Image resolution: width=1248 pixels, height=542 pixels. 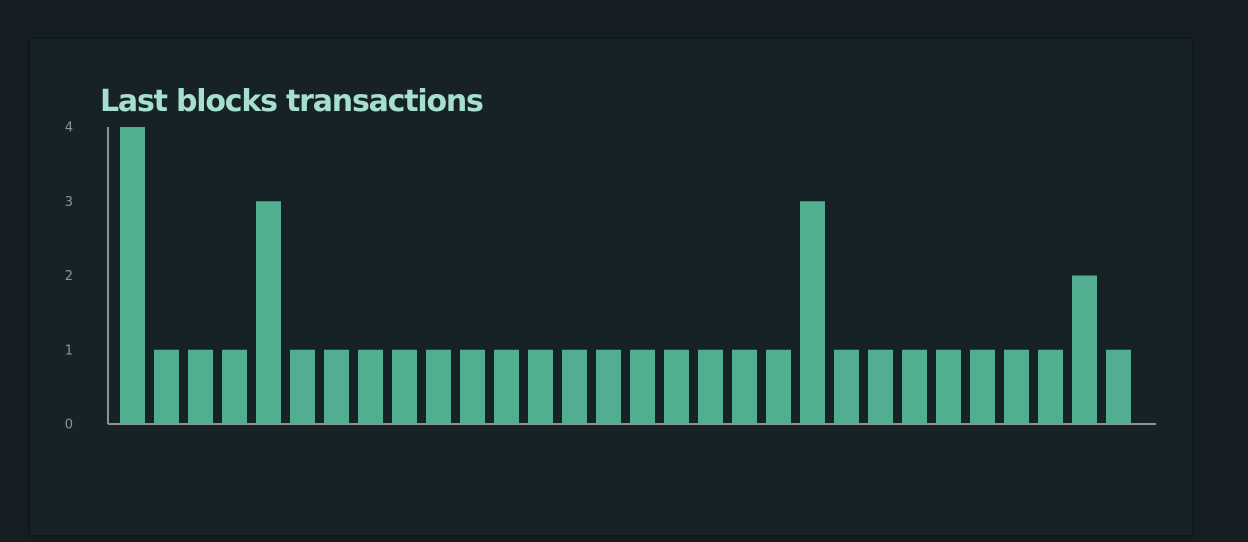 What do you see at coordinates (292, 101) in the screenshot?
I see `chart-title: Last blocks transactions` at bounding box center [292, 101].